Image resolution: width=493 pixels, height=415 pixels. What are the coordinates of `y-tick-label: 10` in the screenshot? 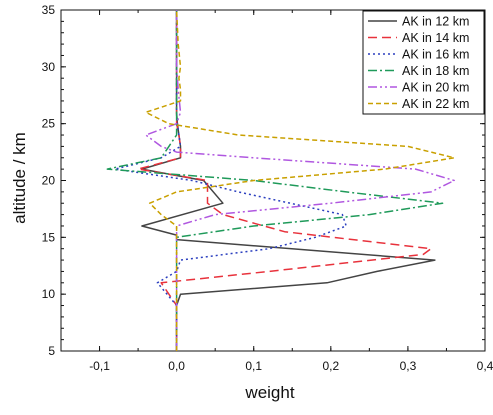 It's located at (49, 294).